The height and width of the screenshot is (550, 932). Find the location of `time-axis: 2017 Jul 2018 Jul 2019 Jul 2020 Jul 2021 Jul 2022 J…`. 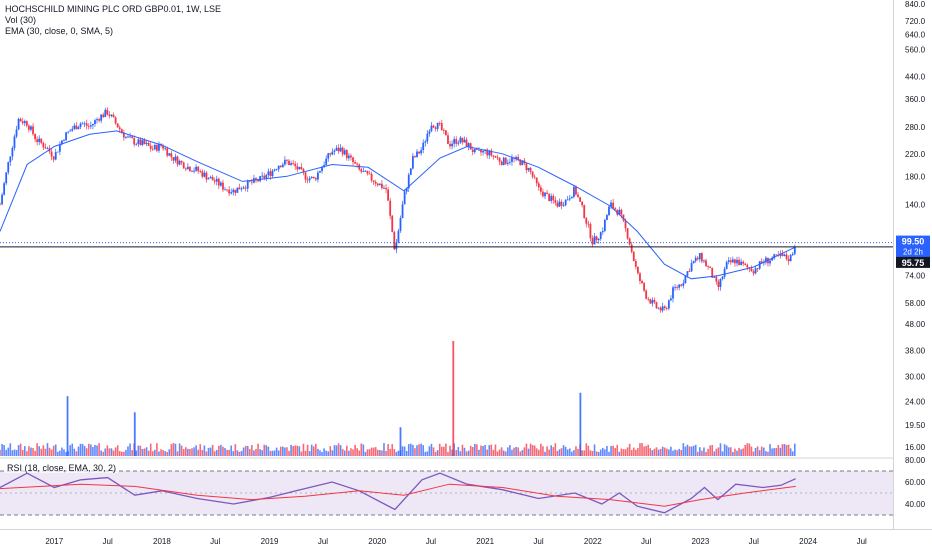

time-axis: 2017 Jul 2018 Jul 2019 Jul 2020 Jul 2021 Jul 2022 J… is located at coordinates (456, 541).